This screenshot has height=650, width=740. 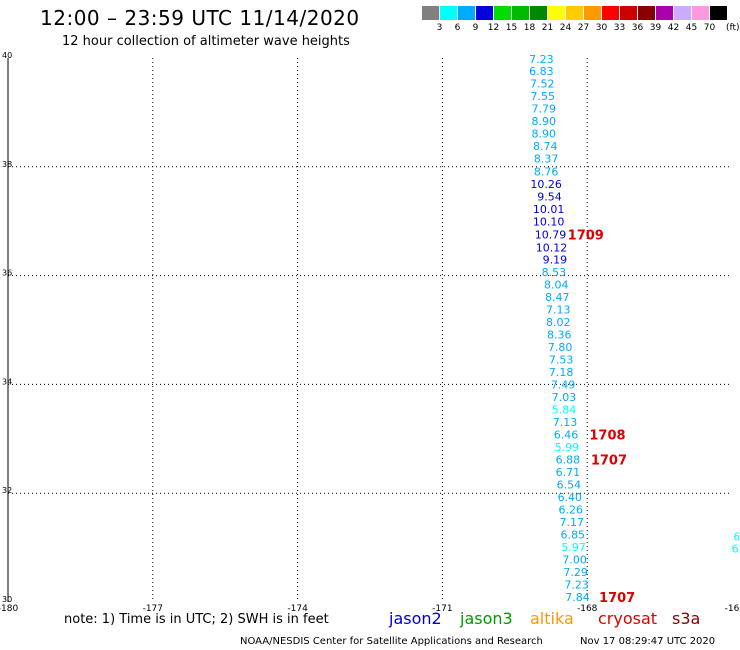 What do you see at coordinates (297, 609) in the screenshot?
I see `x-tick-label: -174` at bounding box center [297, 609].